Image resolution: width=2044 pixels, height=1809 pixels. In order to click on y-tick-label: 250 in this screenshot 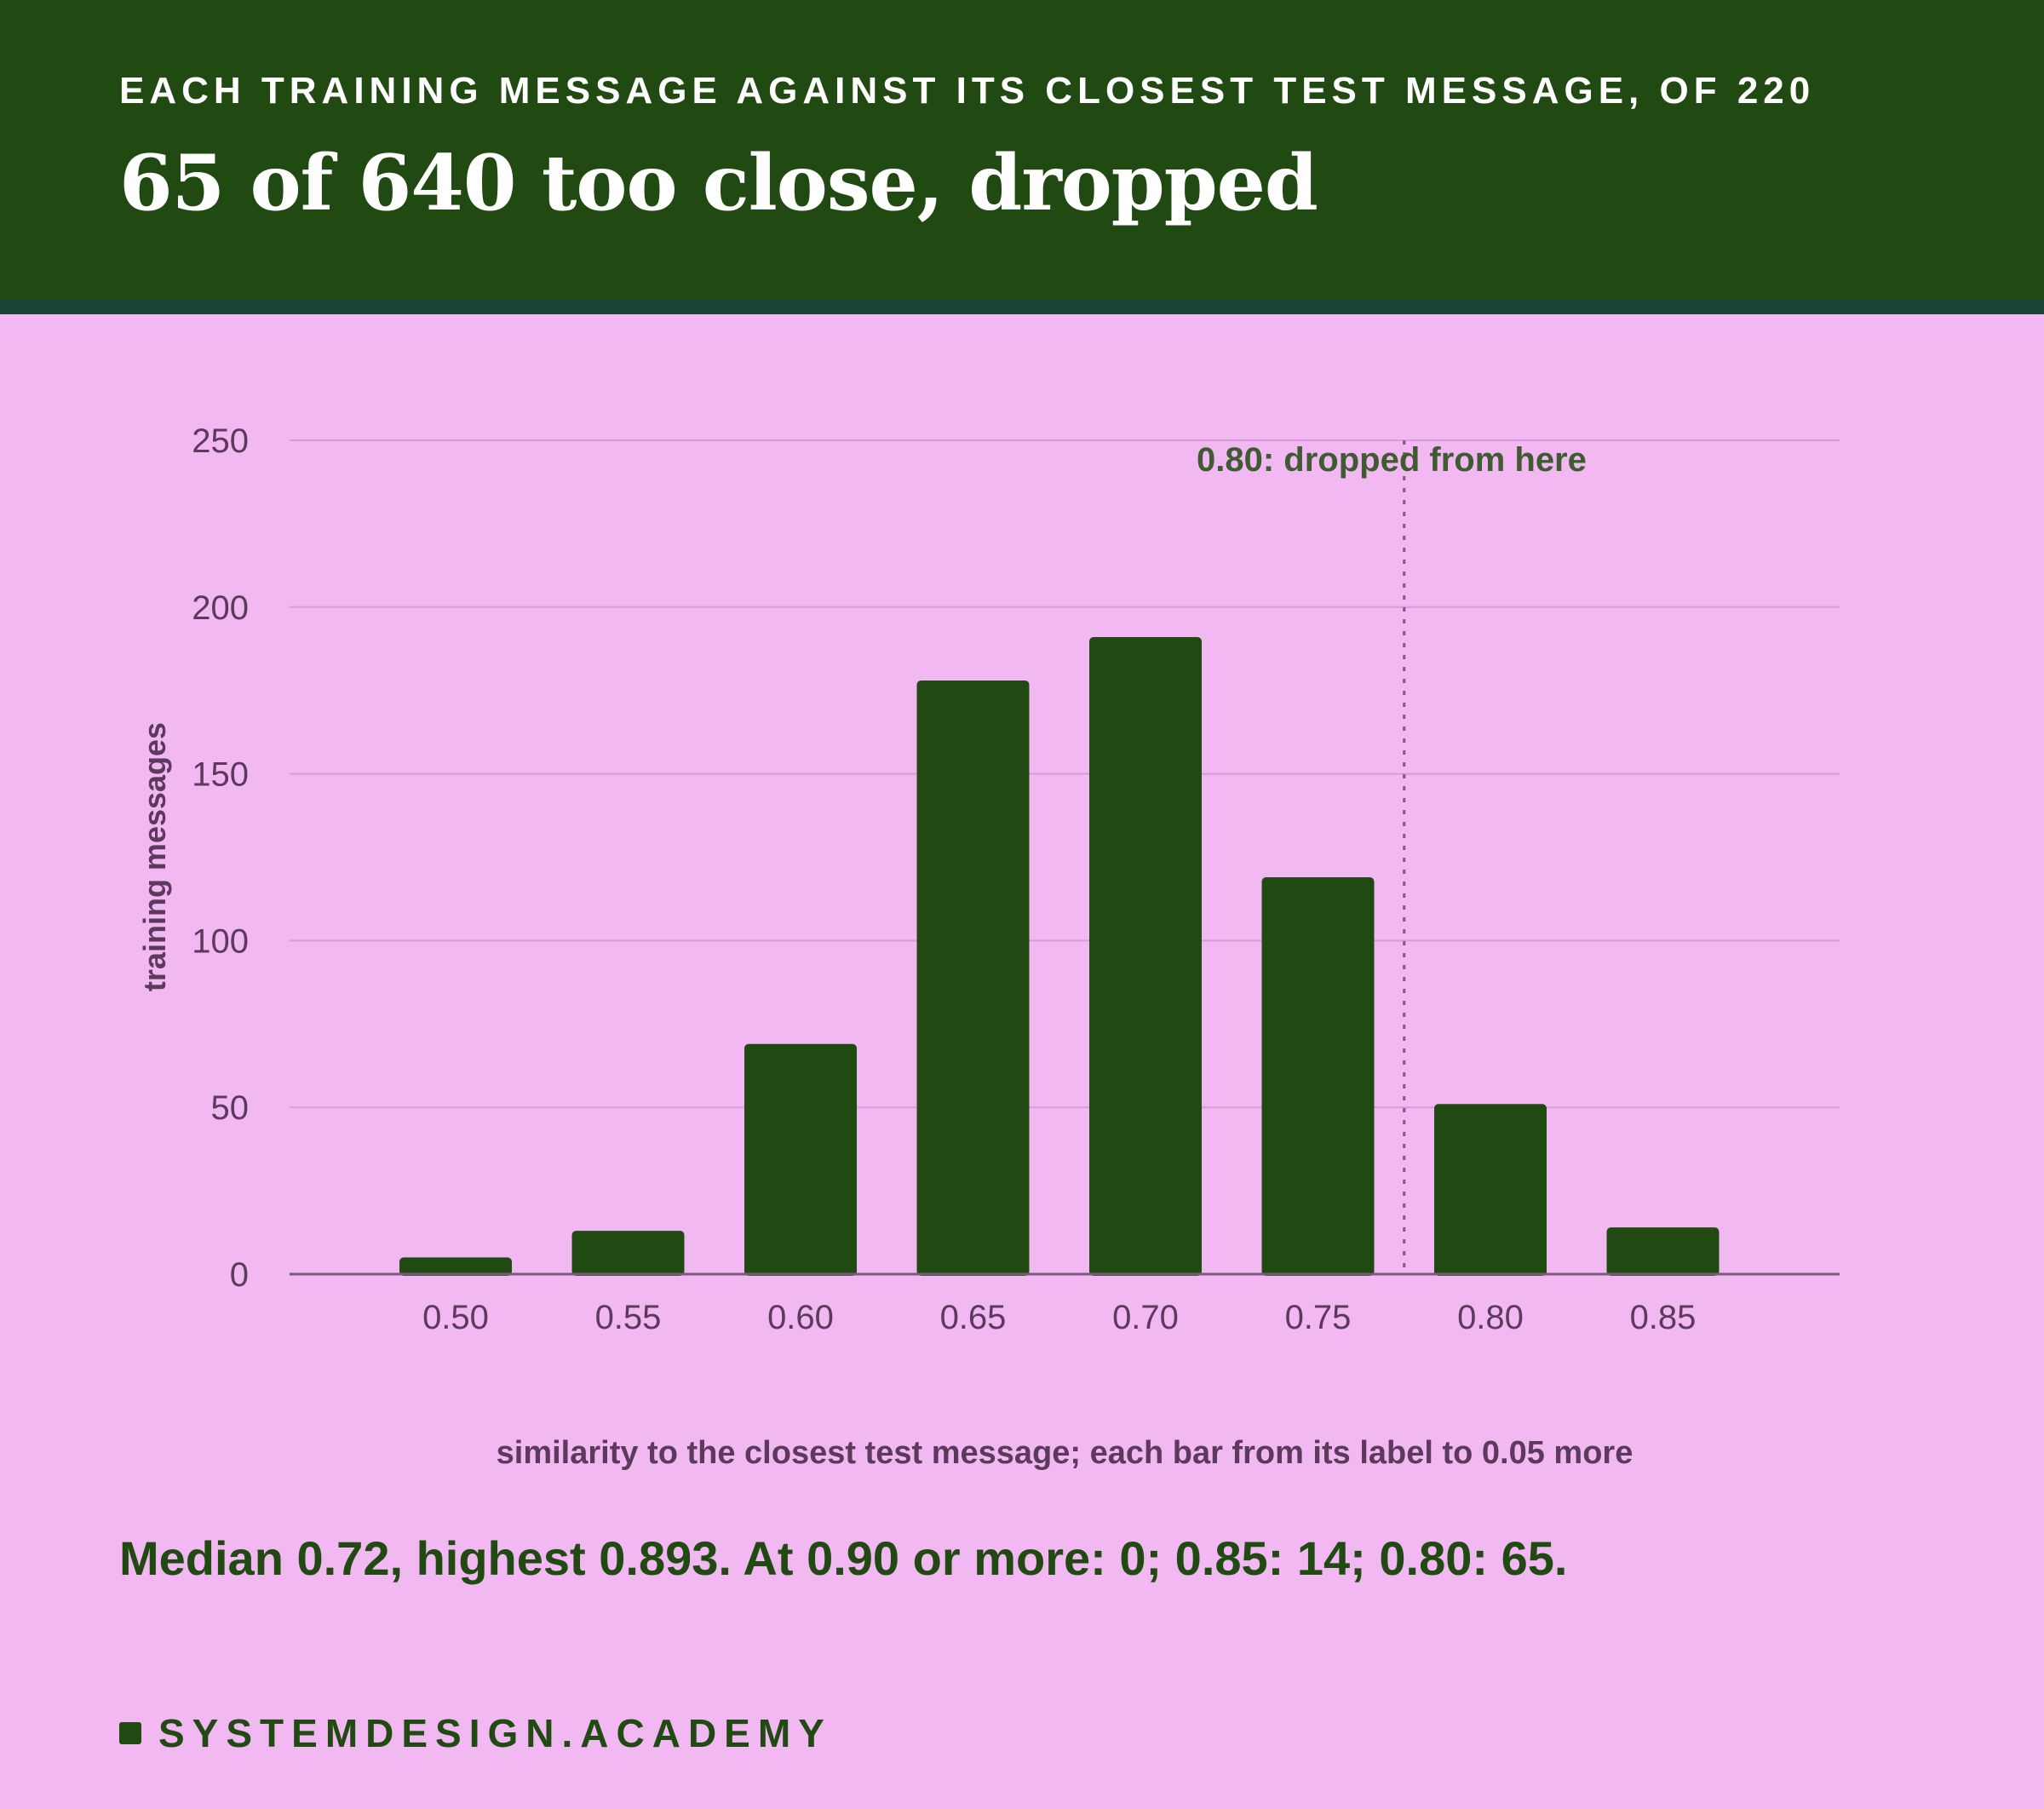, I will do `click(220, 441)`.